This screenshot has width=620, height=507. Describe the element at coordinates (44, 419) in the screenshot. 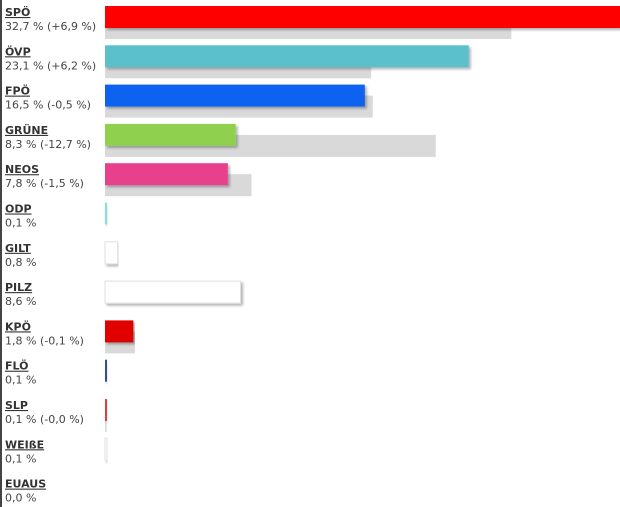

I see `value-label: 0,1 % (-0,0 %)` at that location.